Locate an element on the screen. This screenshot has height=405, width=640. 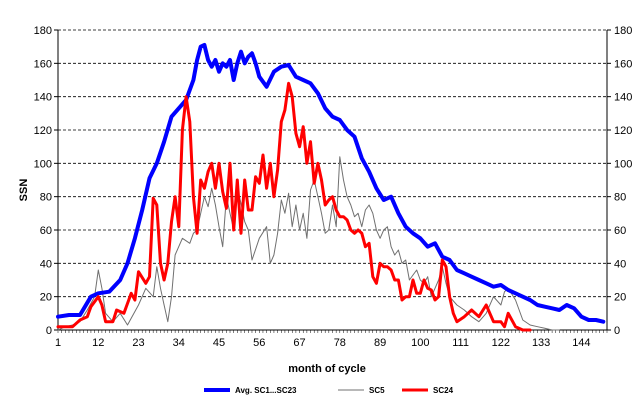
legend-label-2: SC24 is located at coordinates (443, 390).